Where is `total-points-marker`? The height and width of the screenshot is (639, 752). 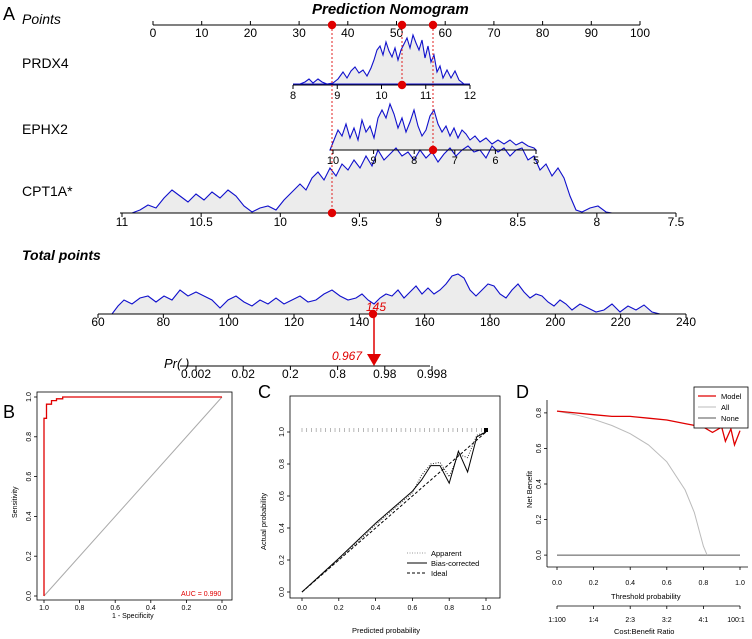
total-points-marker is located at coordinates (373, 314).